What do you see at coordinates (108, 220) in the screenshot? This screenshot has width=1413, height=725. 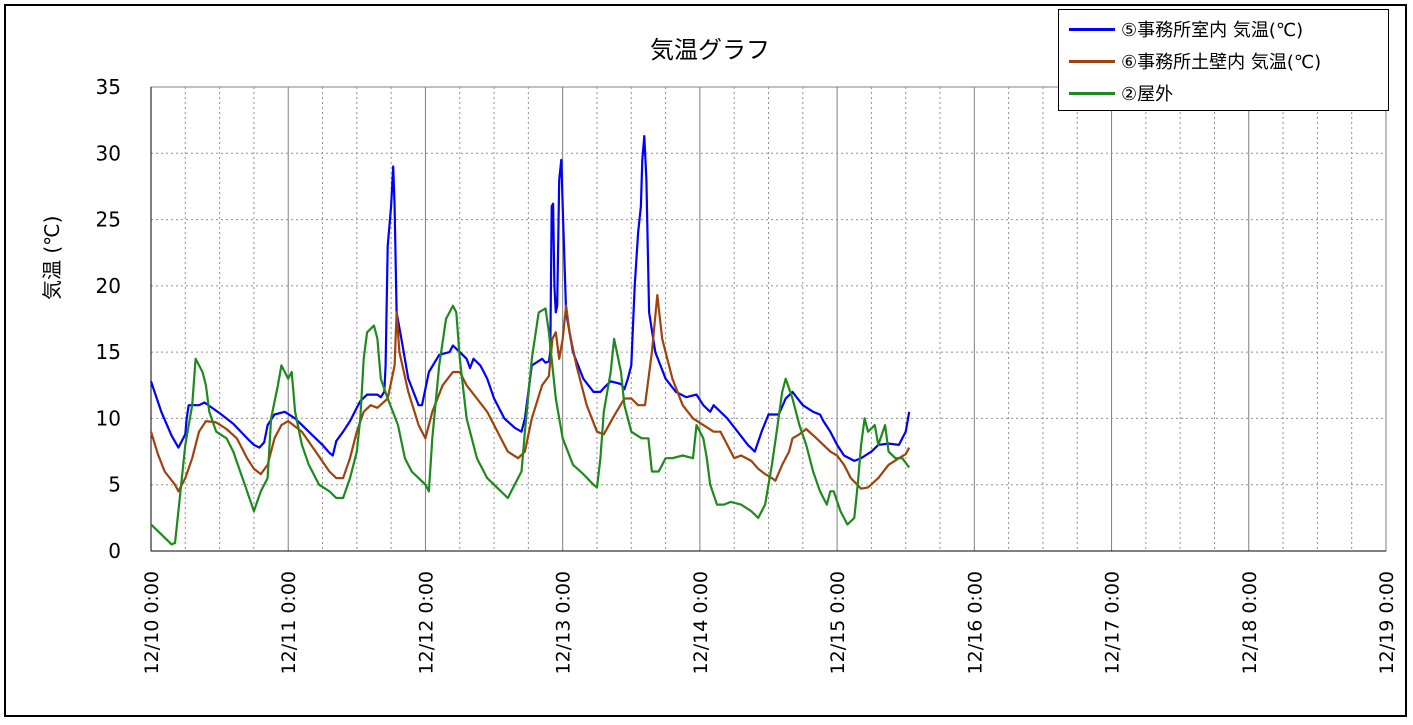 I see `y-tick-label: 25` at bounding box center [108, 220].